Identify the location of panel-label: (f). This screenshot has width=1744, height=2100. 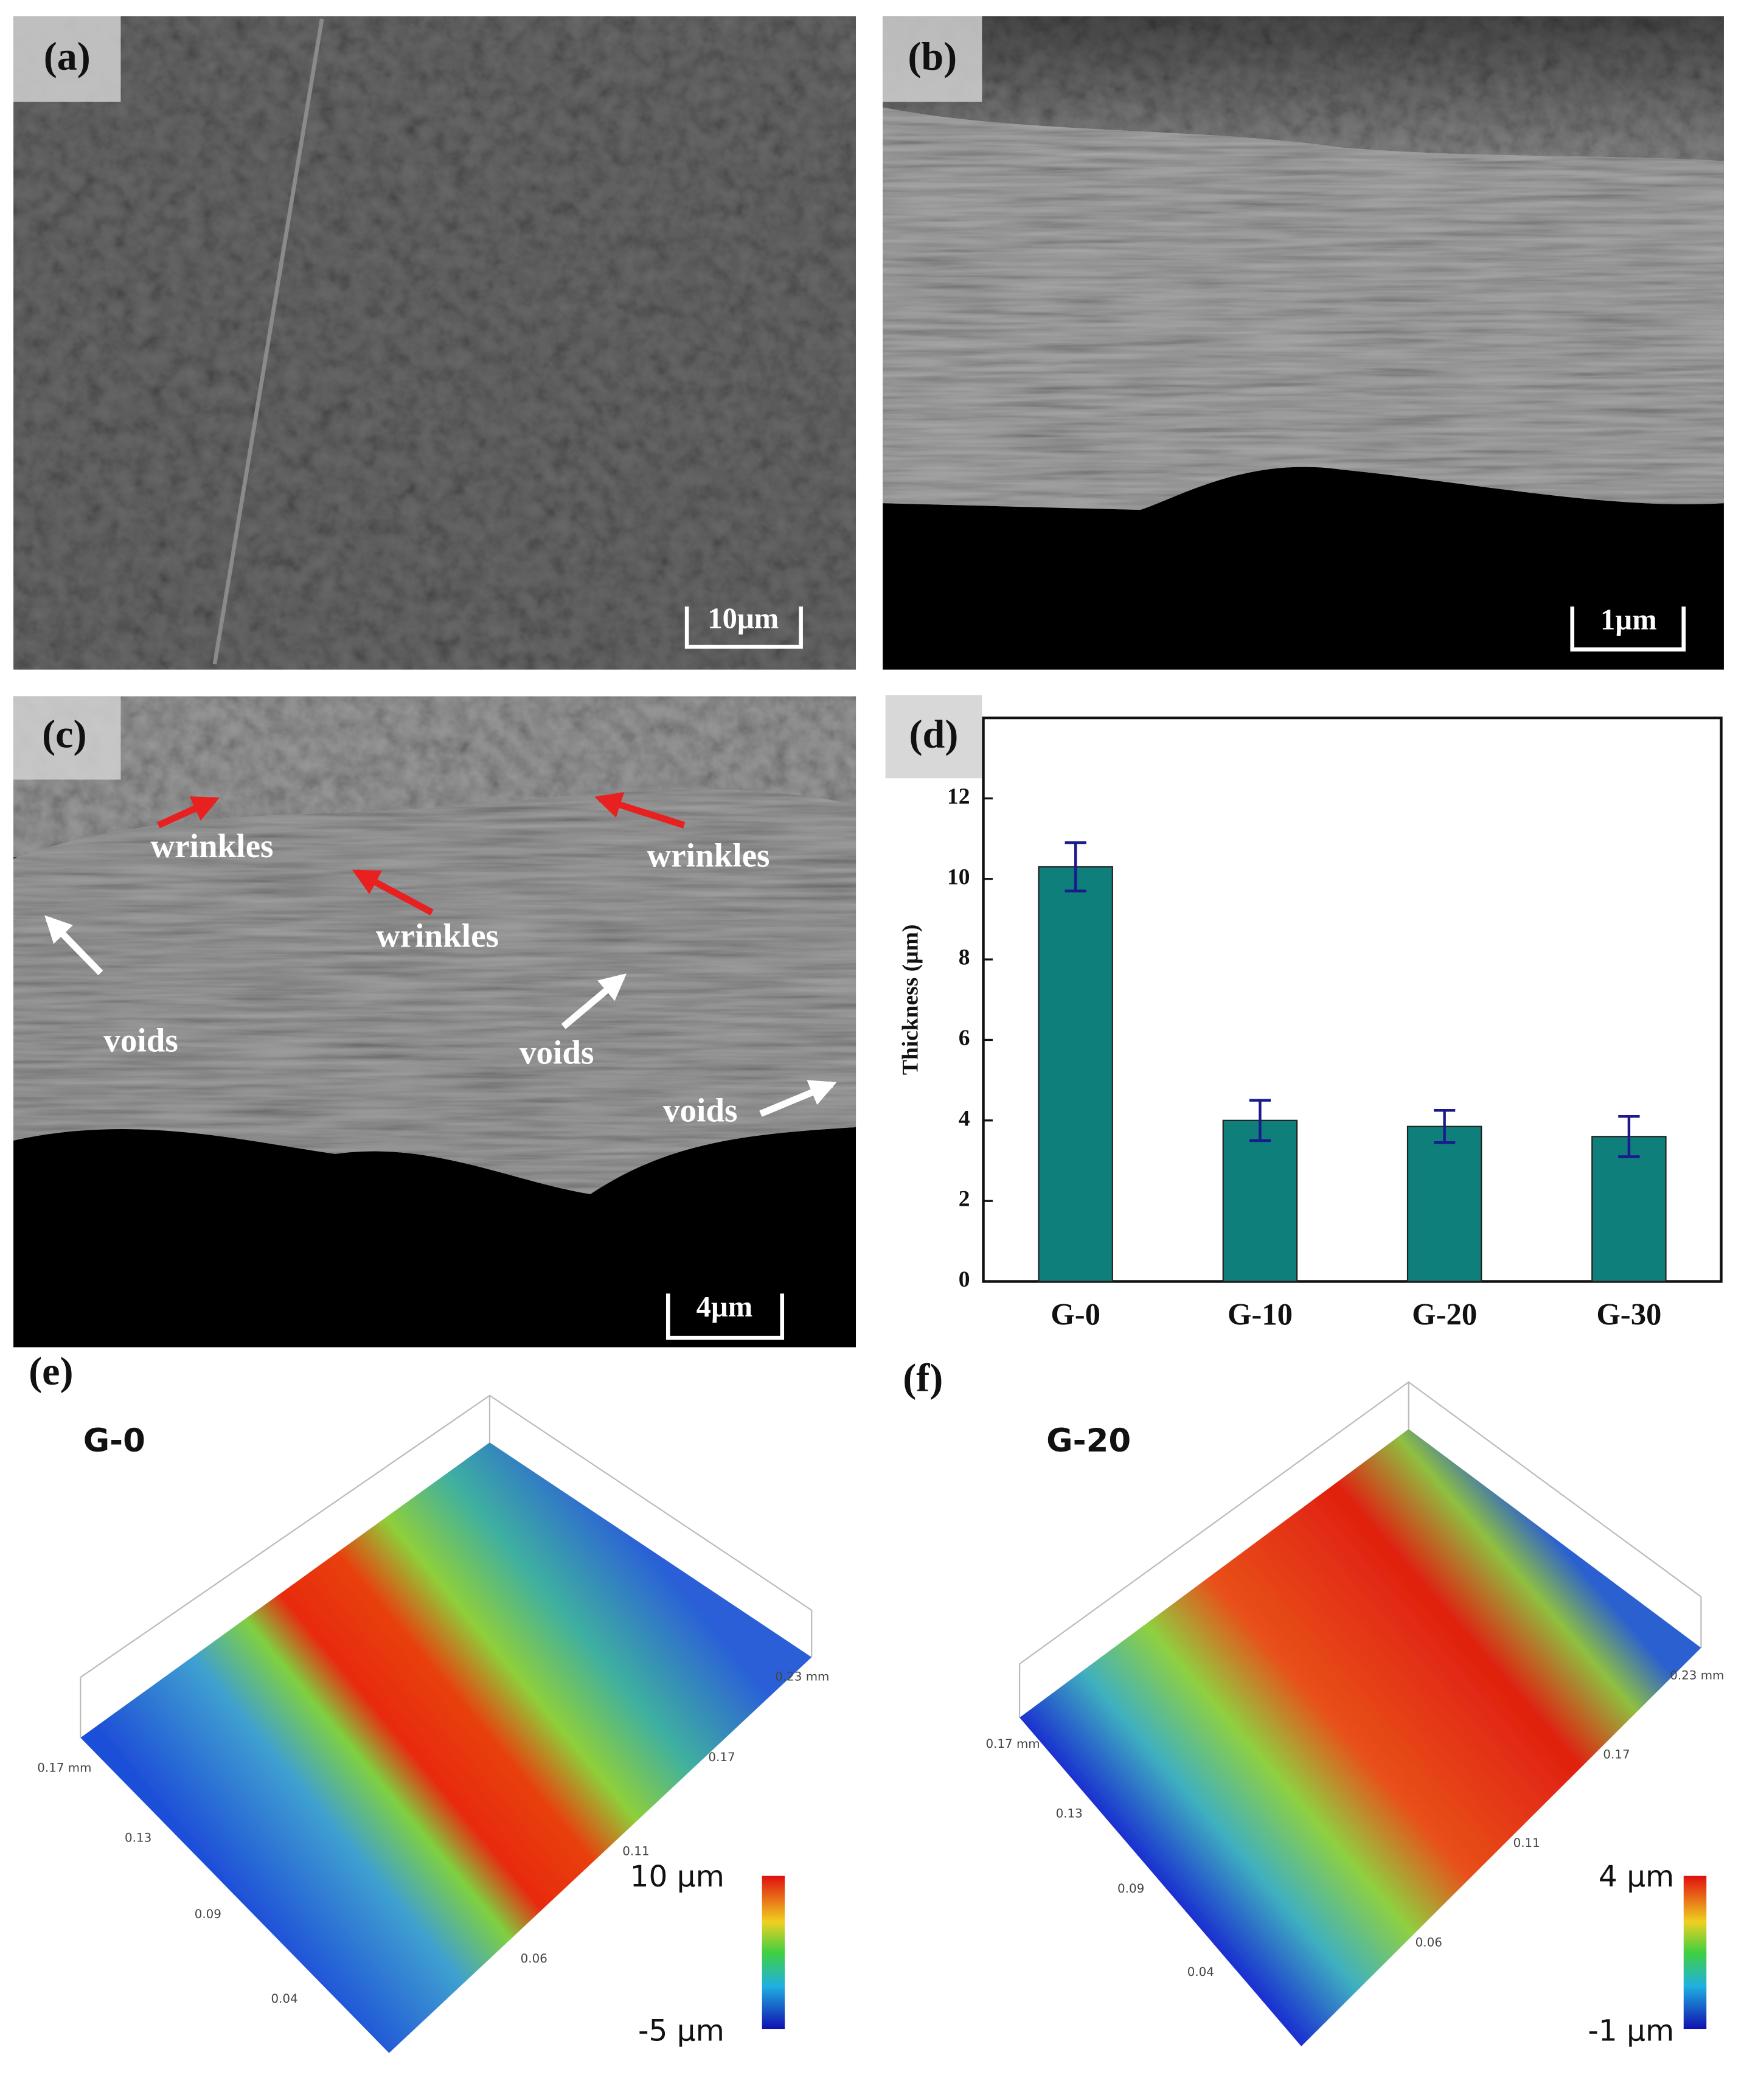
(923, 1378).